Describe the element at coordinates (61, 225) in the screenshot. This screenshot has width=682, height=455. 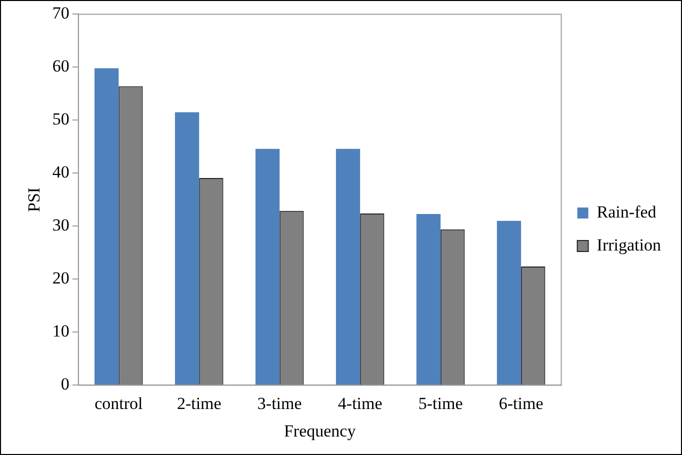
I see `y-tick-label: 30` at that location.